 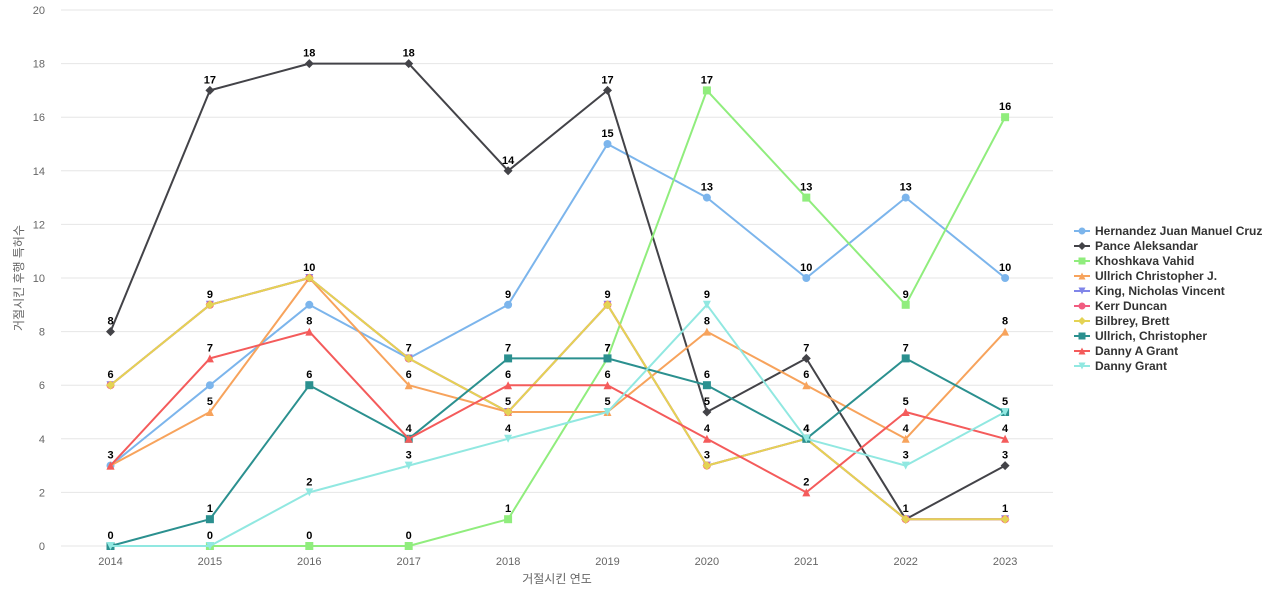 What do you see at coordinates (1134, 261) in the screenshot?
I see `legend-item: Khoshkava Vahid` at bounding box center [1134, 261].